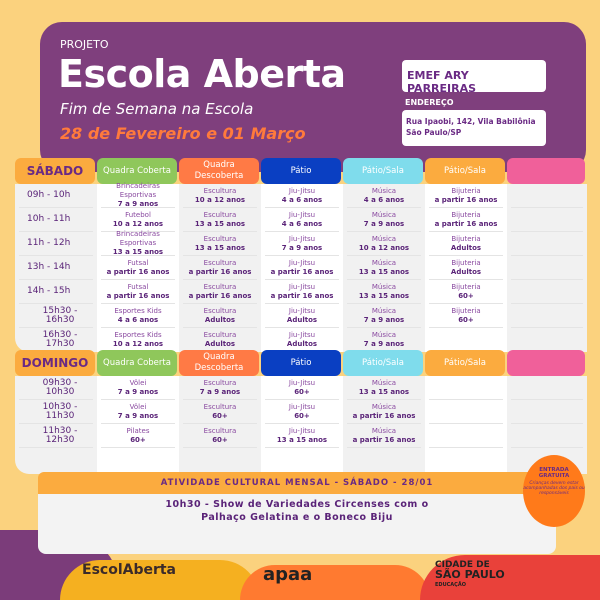 Image resolution: width=600 pixels, height=600 pixels. I want to click on activity-cell: Escultura 60+, so click(220, 436).